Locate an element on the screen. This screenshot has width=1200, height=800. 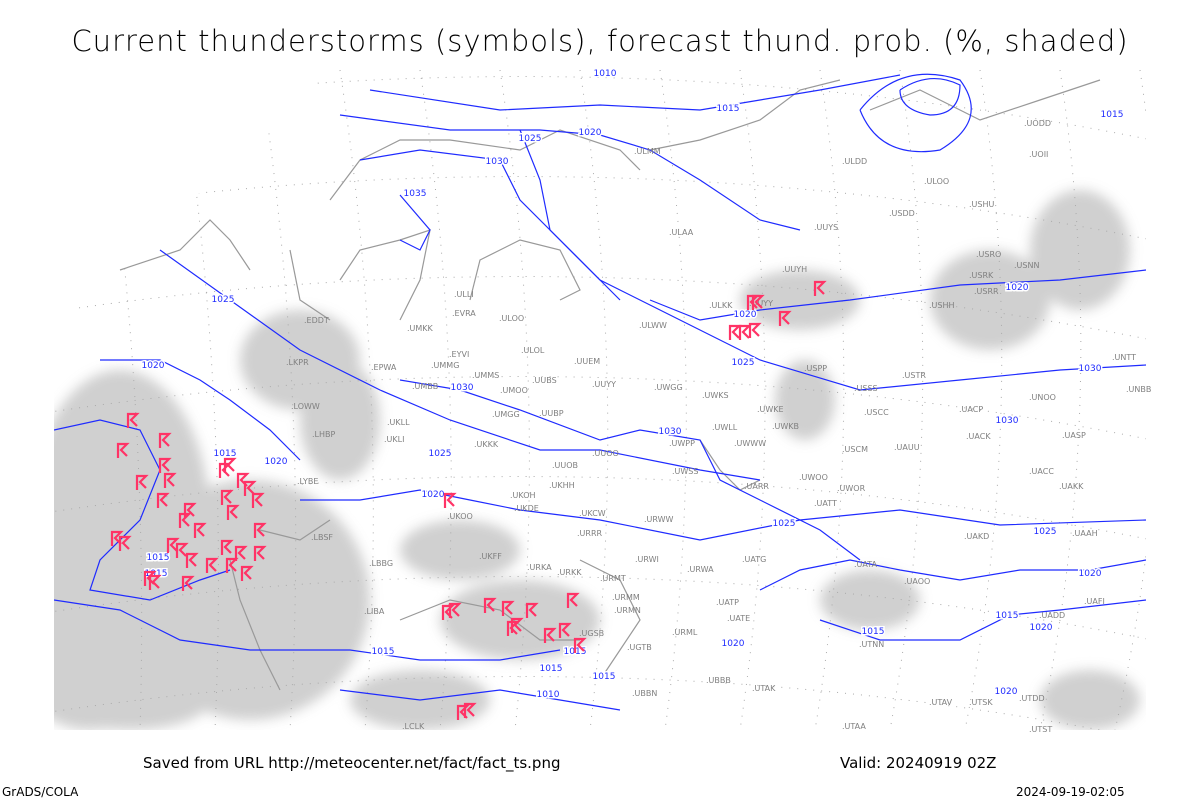
station-label: .UOII is located at coordinates (1038, 154).